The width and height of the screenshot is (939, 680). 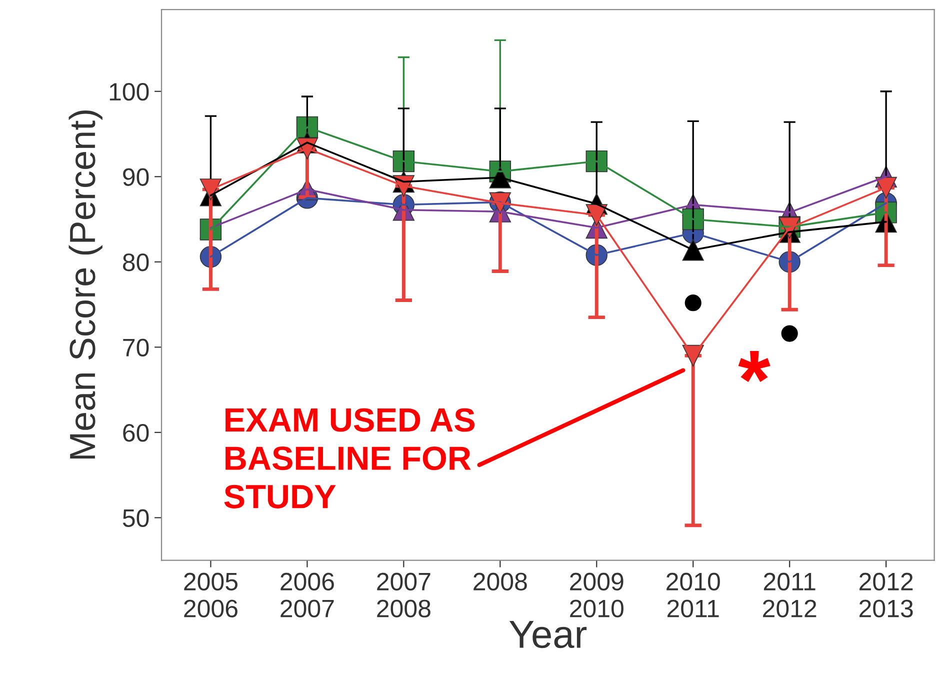 I want to click on y-tick-label: 100, so click(x=129, y=91).